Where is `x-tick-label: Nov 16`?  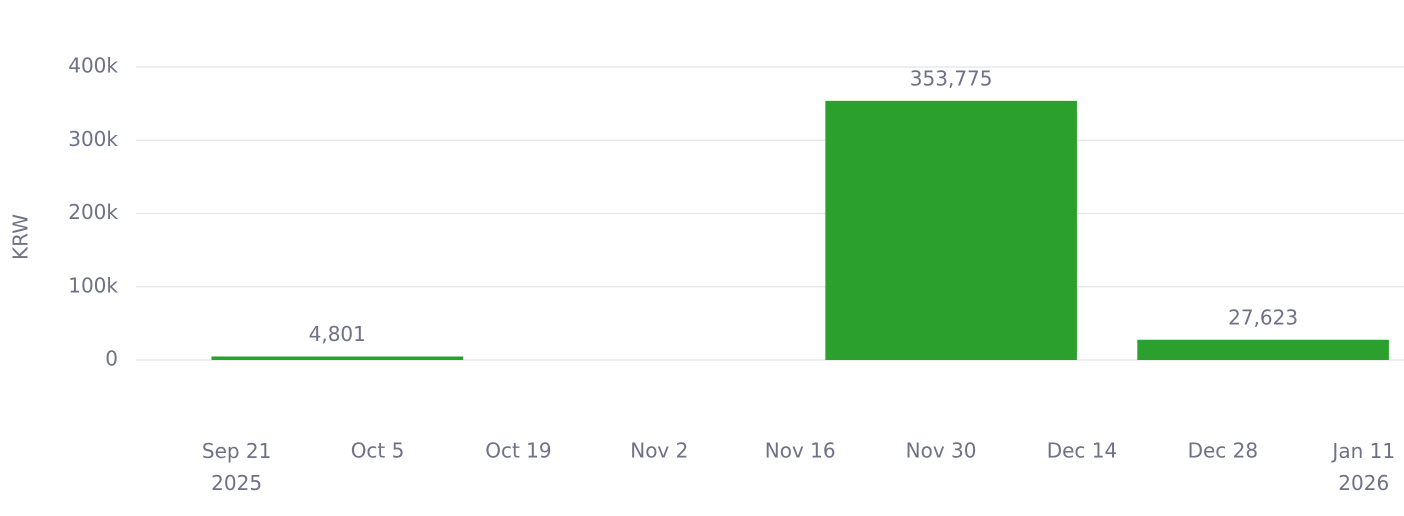
x-tick-label: Nov 16 is located at coordinates (800, 451).